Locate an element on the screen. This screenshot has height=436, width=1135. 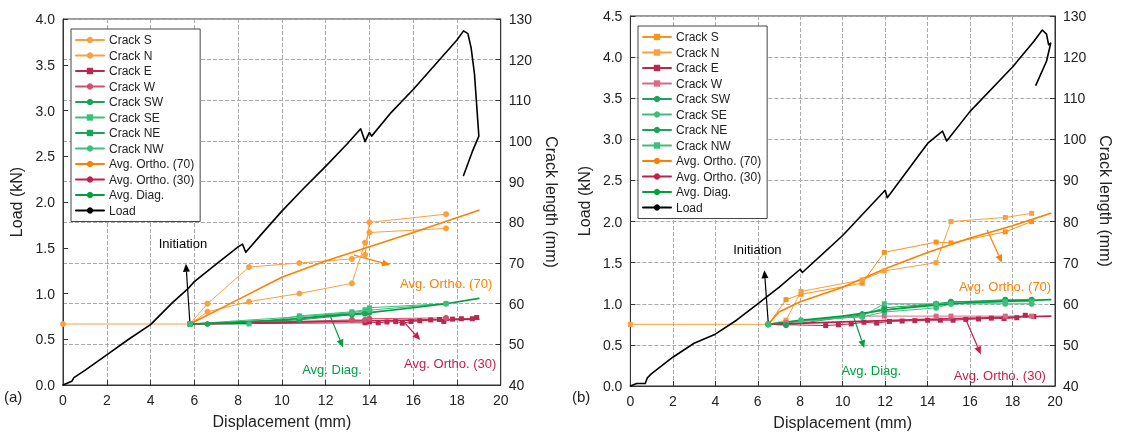
text: (b) is located at coordinates (581, 396).